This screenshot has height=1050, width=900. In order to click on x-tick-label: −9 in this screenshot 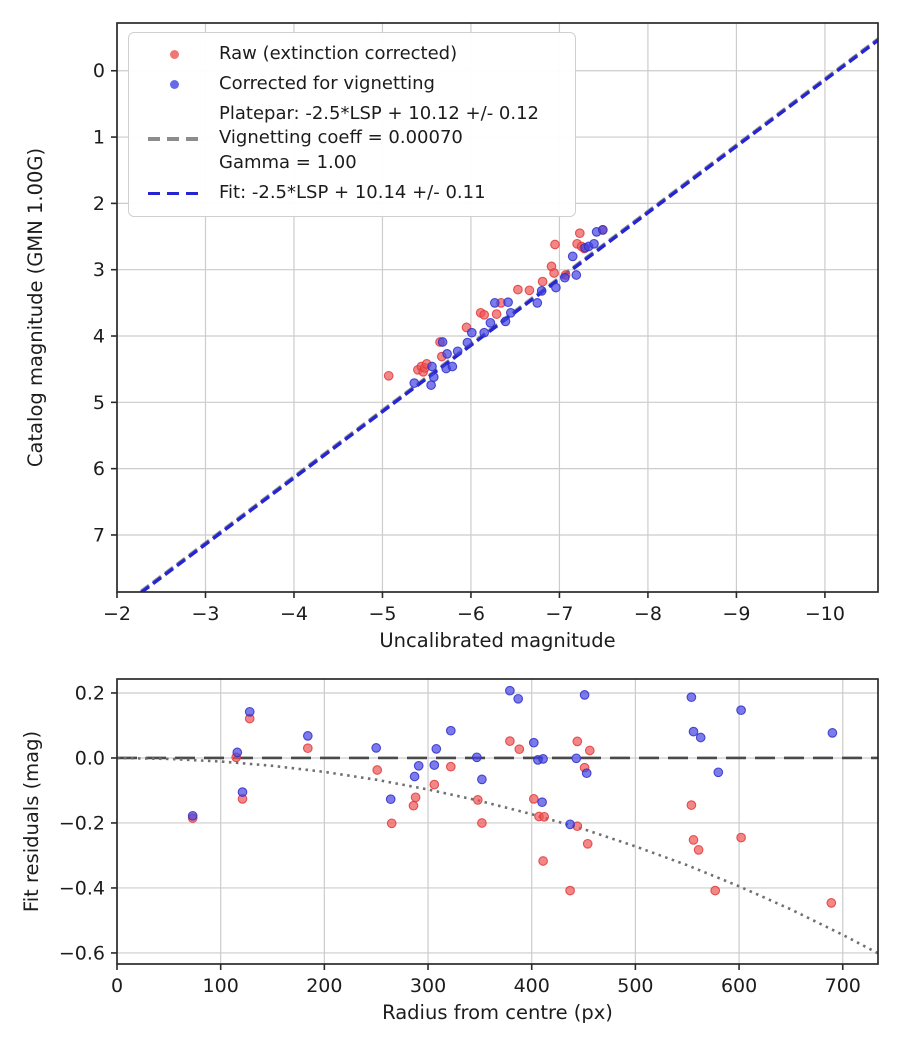, I will do `click(736, 614)`.